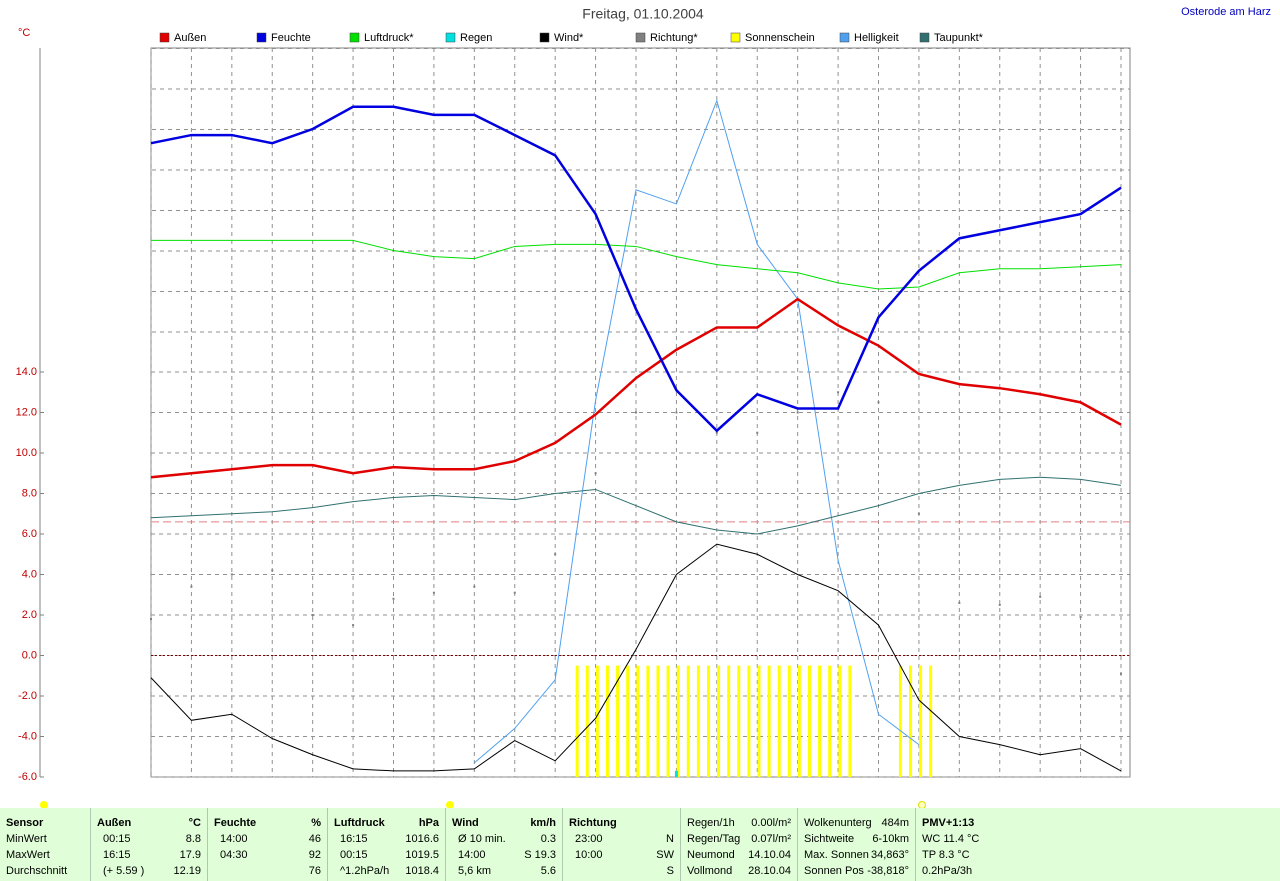 The height and width of the screenshot is (881, 1280). Describe the element at coordinates (29, 493) in the screenshot. I see `y-tick-label: 8.0` at that location.